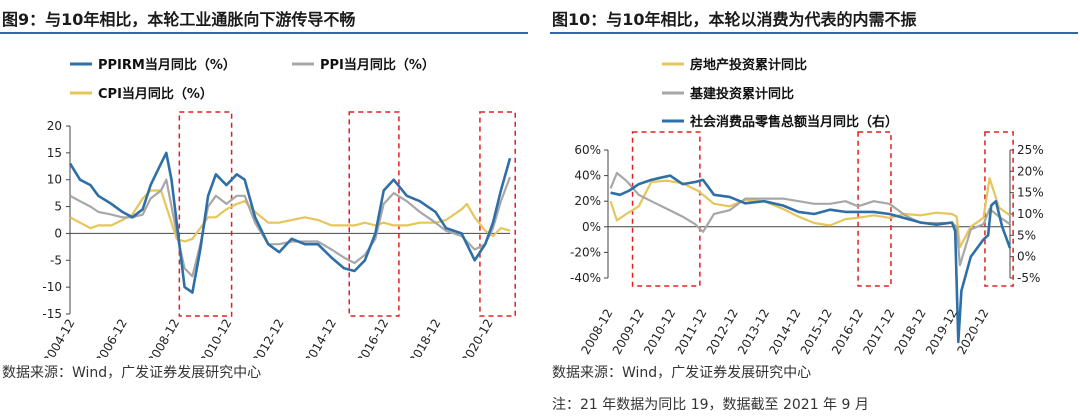 This screenshot has height=419, width=1080. I want to click on figure-10-source: 数据来源：Wind，广发证券发展研究中心, so click(682, 373).